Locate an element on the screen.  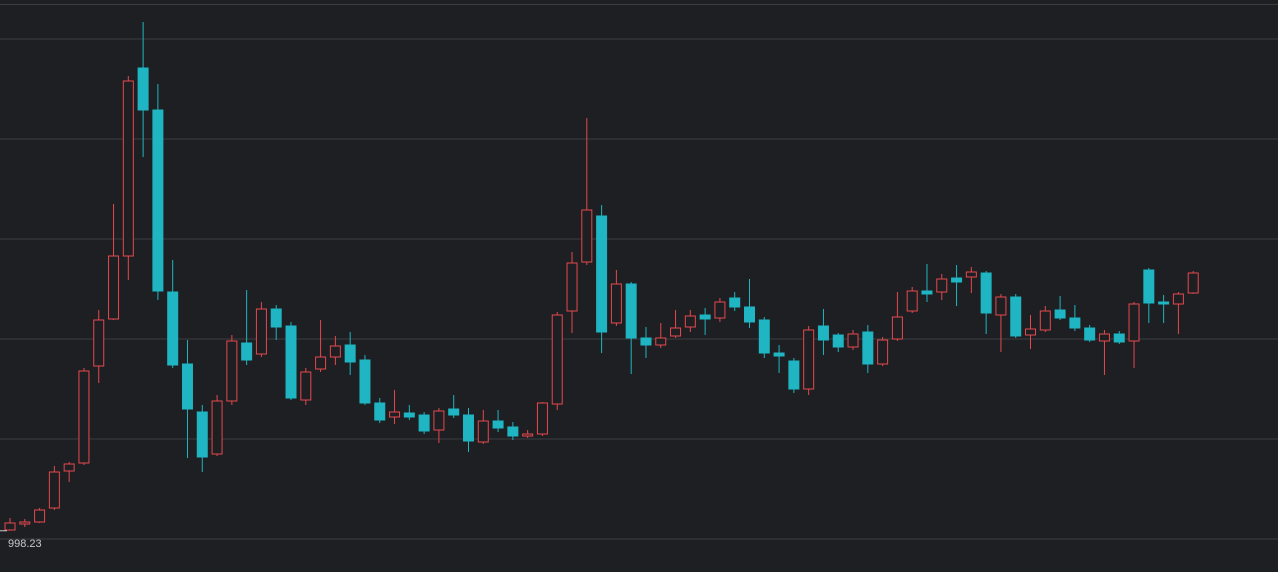
low-marker-label: 998.23 is located at coordinates (25, 544).